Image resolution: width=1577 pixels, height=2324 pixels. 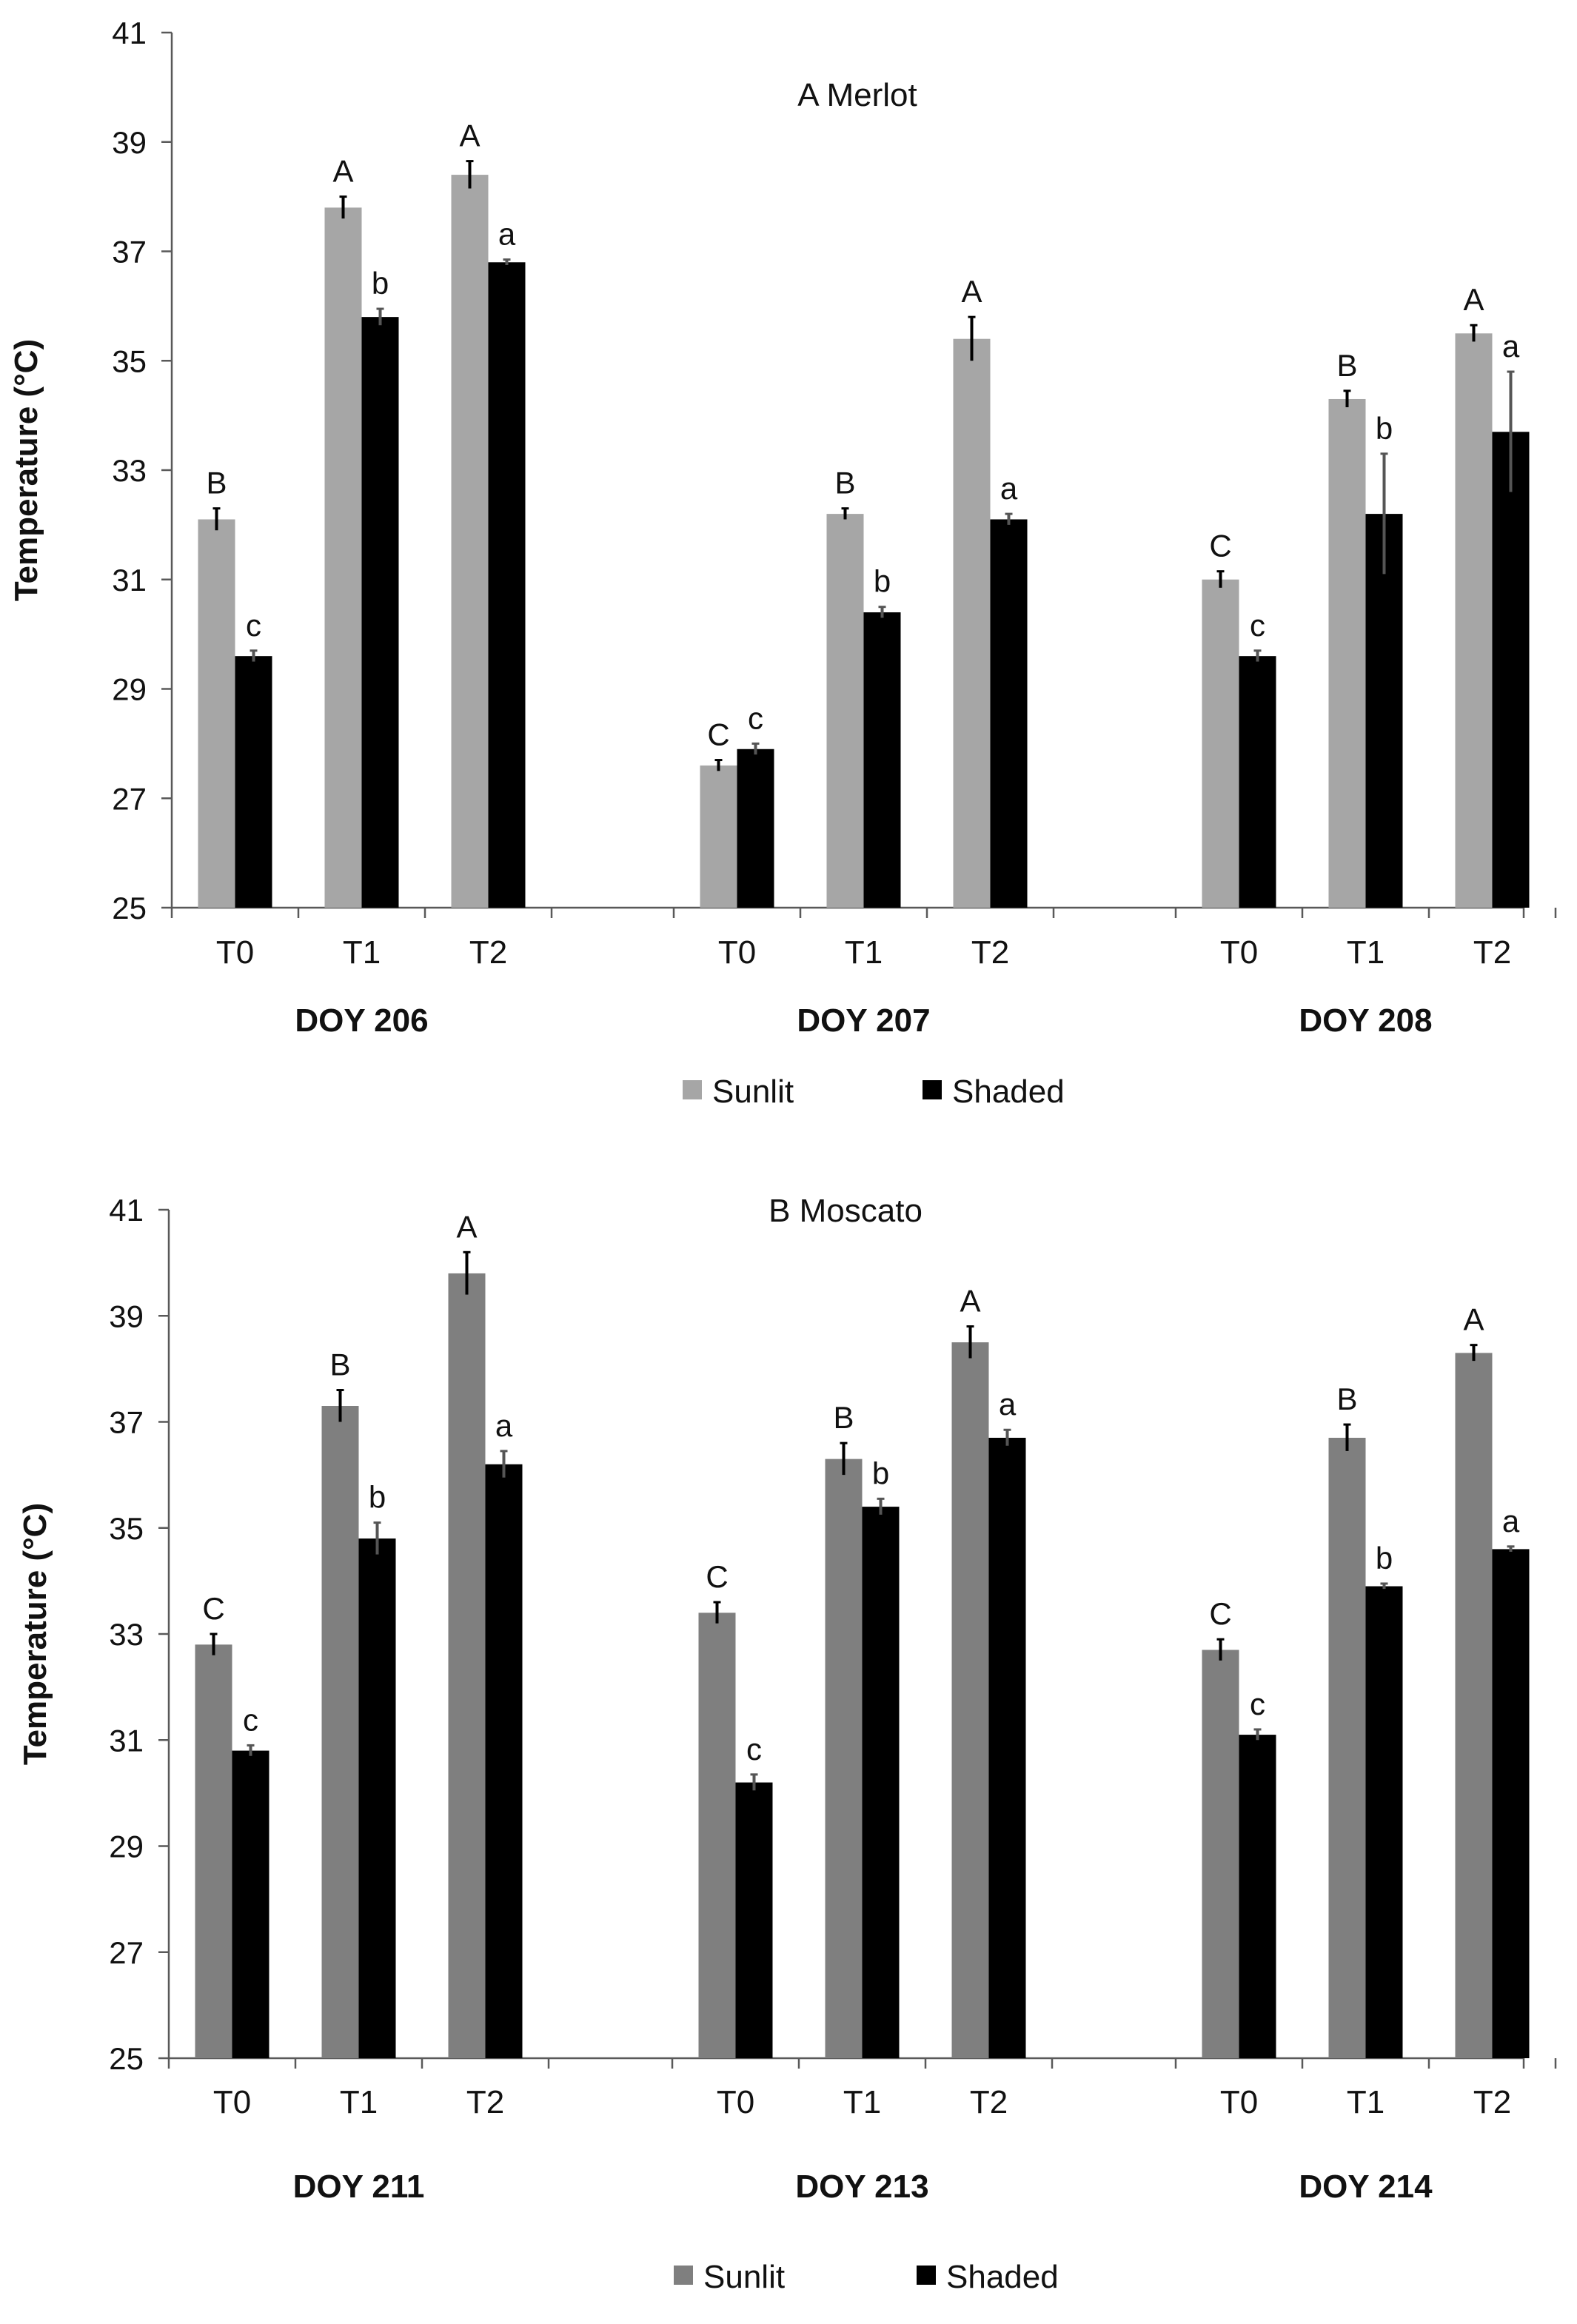 I want to click on y-tick-label: 29, so click(x=130, y=689).